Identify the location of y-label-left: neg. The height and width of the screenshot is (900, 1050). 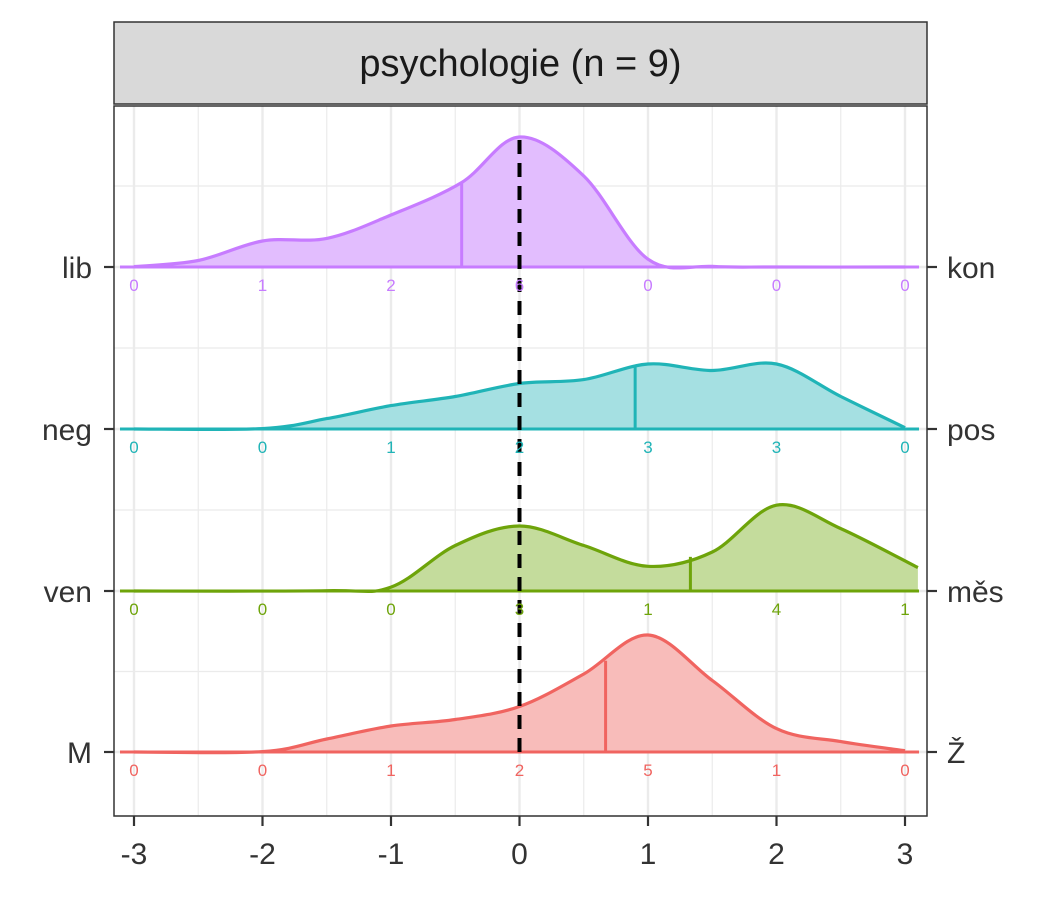
(67, 430).